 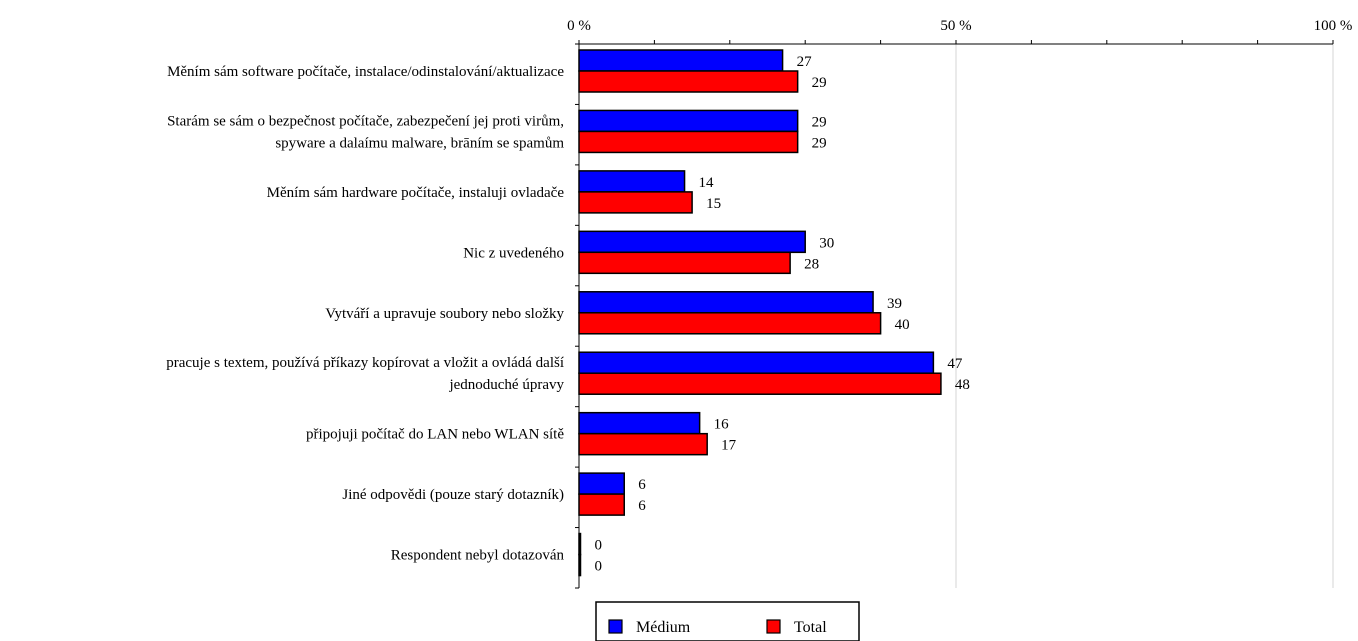 I want to click on value-label: 40, so click(x=902, y=325).